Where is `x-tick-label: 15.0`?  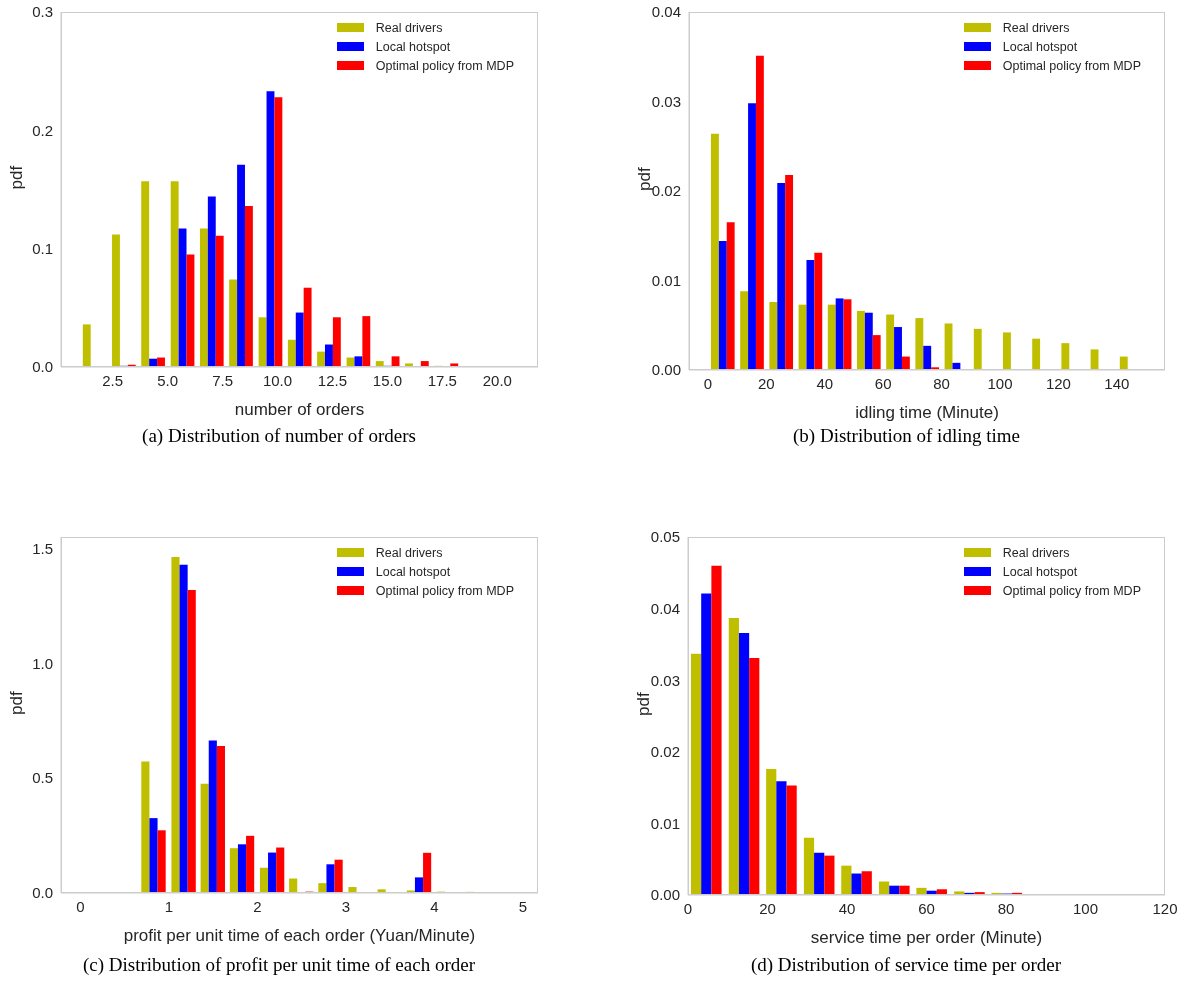
x-tick-label: 15.0 is located at coordinates (387, 380).